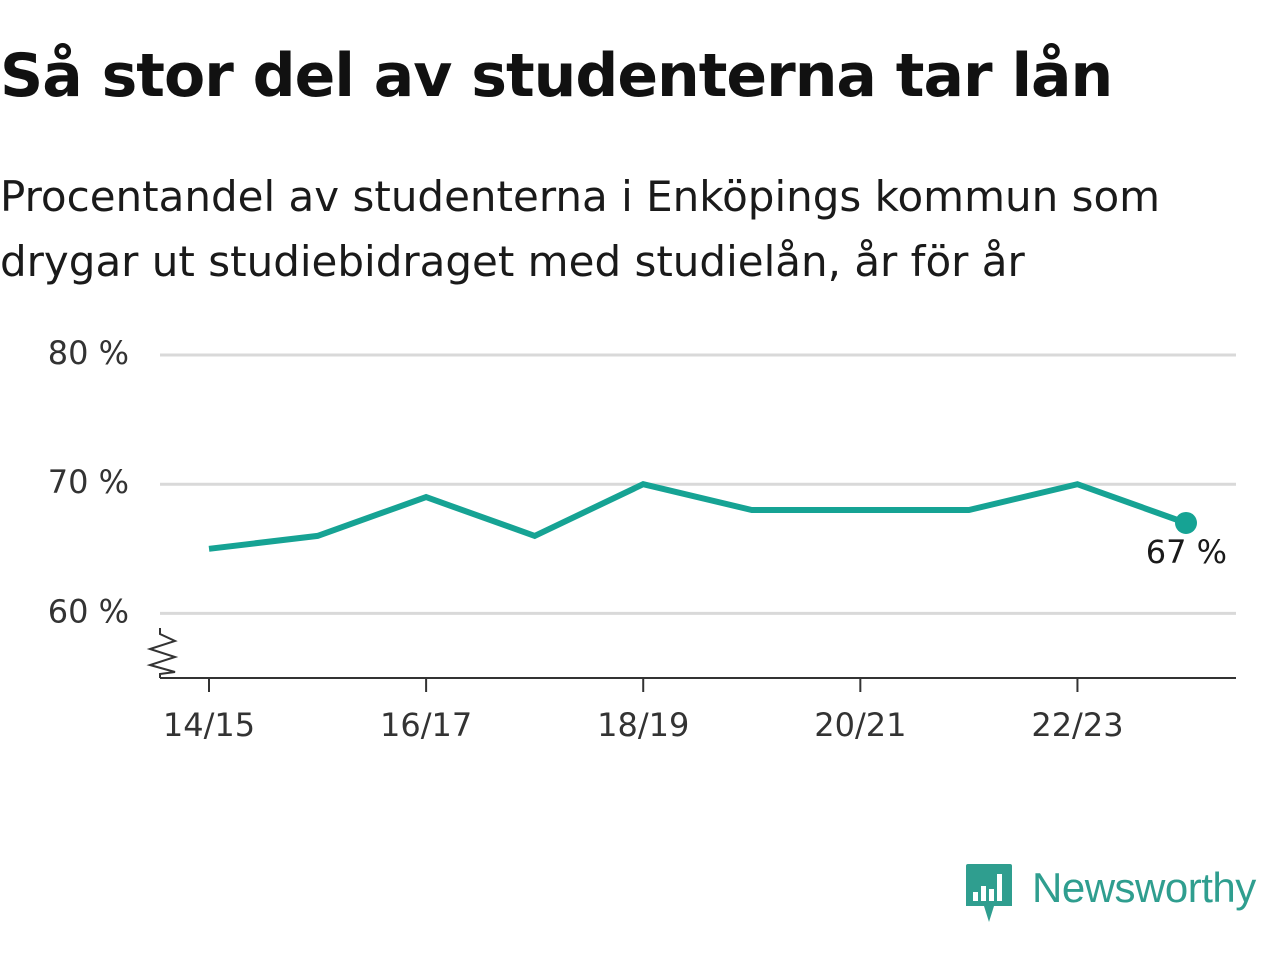  I want to click on end-point-marker, so click(1186, 522).